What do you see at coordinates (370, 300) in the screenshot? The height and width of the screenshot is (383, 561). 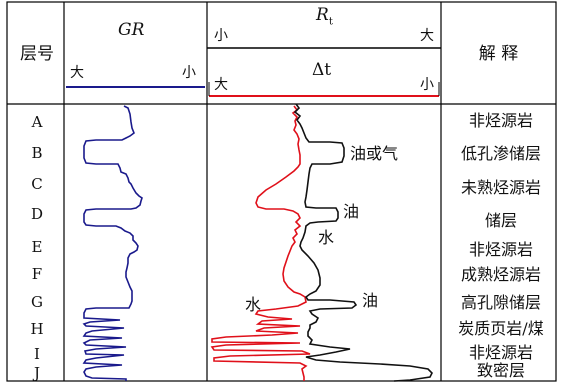 I see `annotation-oil-lower: 油` at bounding box center [370, 300].